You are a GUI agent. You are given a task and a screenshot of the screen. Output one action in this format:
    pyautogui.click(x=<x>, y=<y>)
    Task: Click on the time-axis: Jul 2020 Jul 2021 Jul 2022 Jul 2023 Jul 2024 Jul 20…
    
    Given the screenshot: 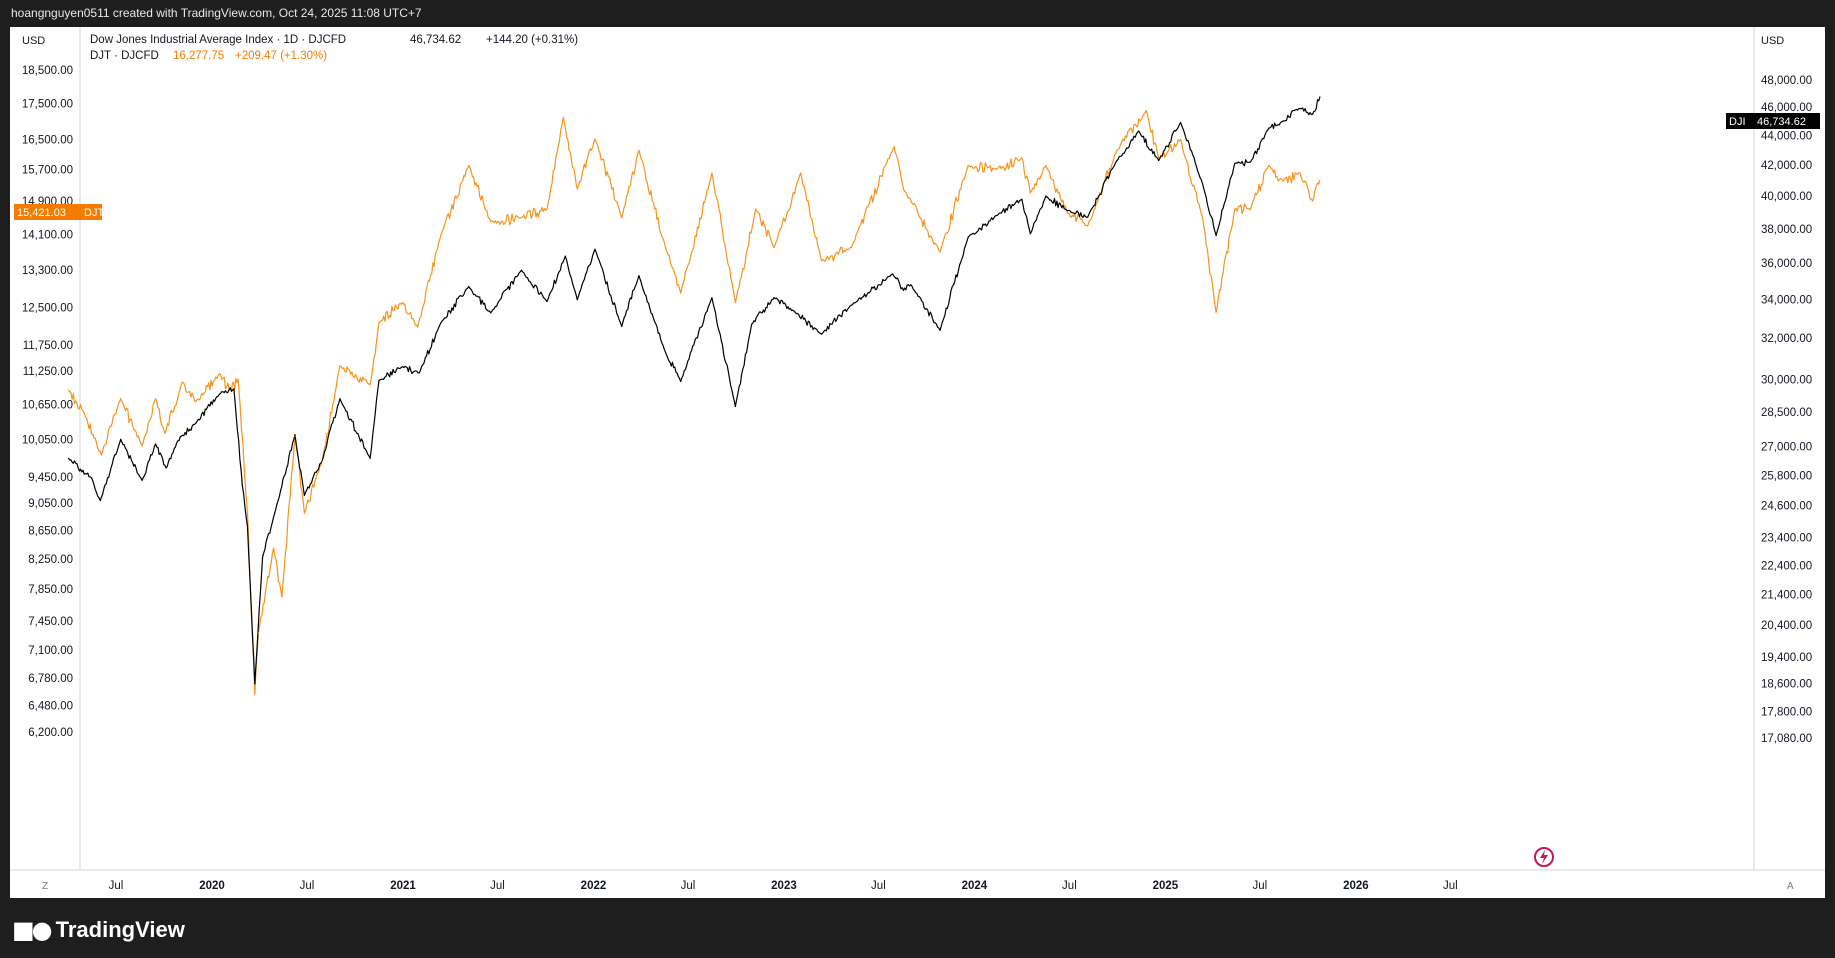 What is the action you would take?
    pyautogui.click(x=783, y=886)
    